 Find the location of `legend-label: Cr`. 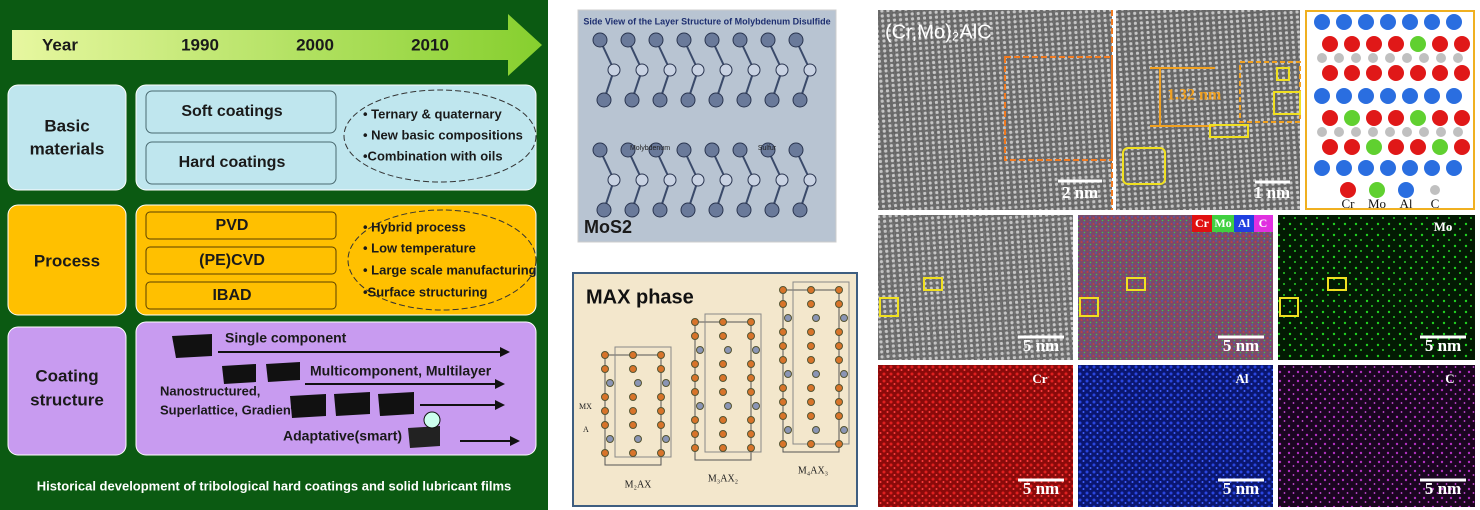

legend-label: Cr is located at coordinates (1349, 203).